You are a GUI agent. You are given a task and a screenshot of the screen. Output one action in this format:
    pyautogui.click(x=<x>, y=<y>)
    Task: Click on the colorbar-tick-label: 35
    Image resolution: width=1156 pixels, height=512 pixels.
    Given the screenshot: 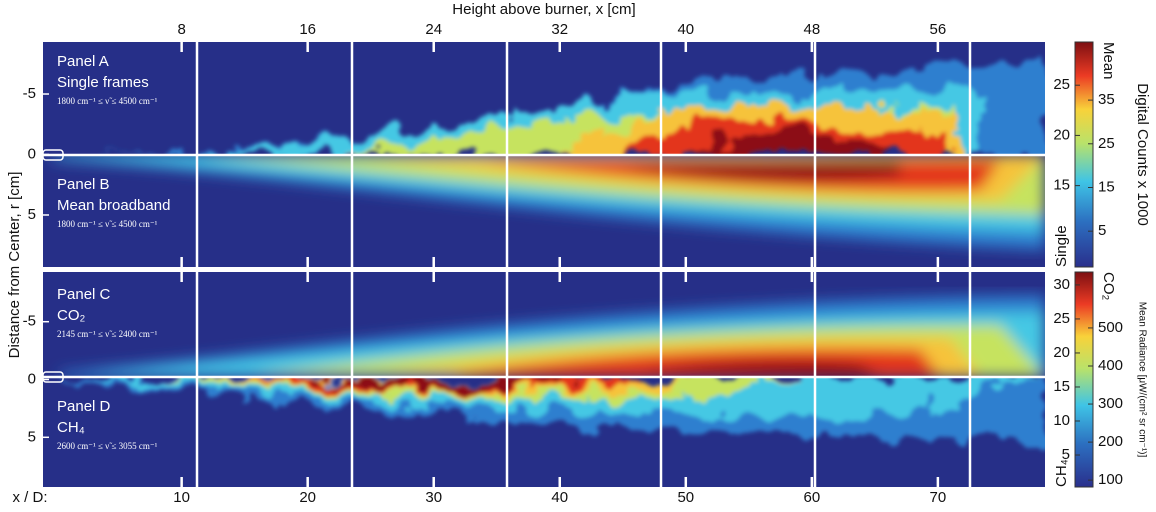 What is the action you would take?
    pyautogui.click(x=1106, y=99)
    